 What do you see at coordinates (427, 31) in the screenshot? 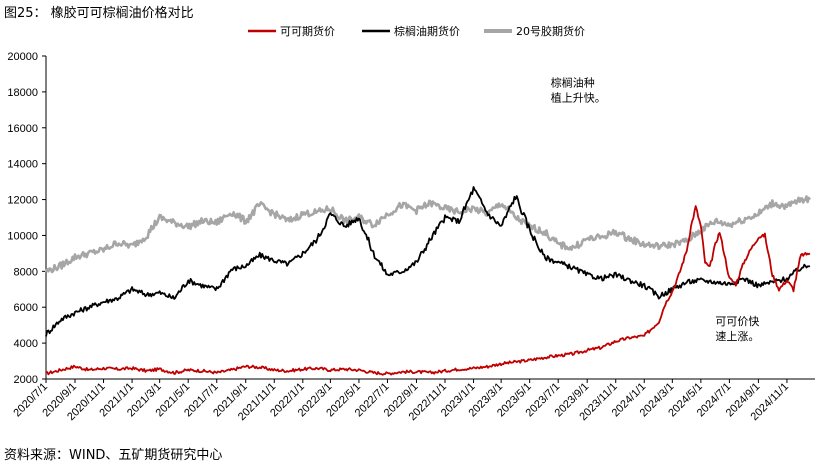
I see `legend-label-1: 棕榈油期货价` at bounding box center [427, 31].